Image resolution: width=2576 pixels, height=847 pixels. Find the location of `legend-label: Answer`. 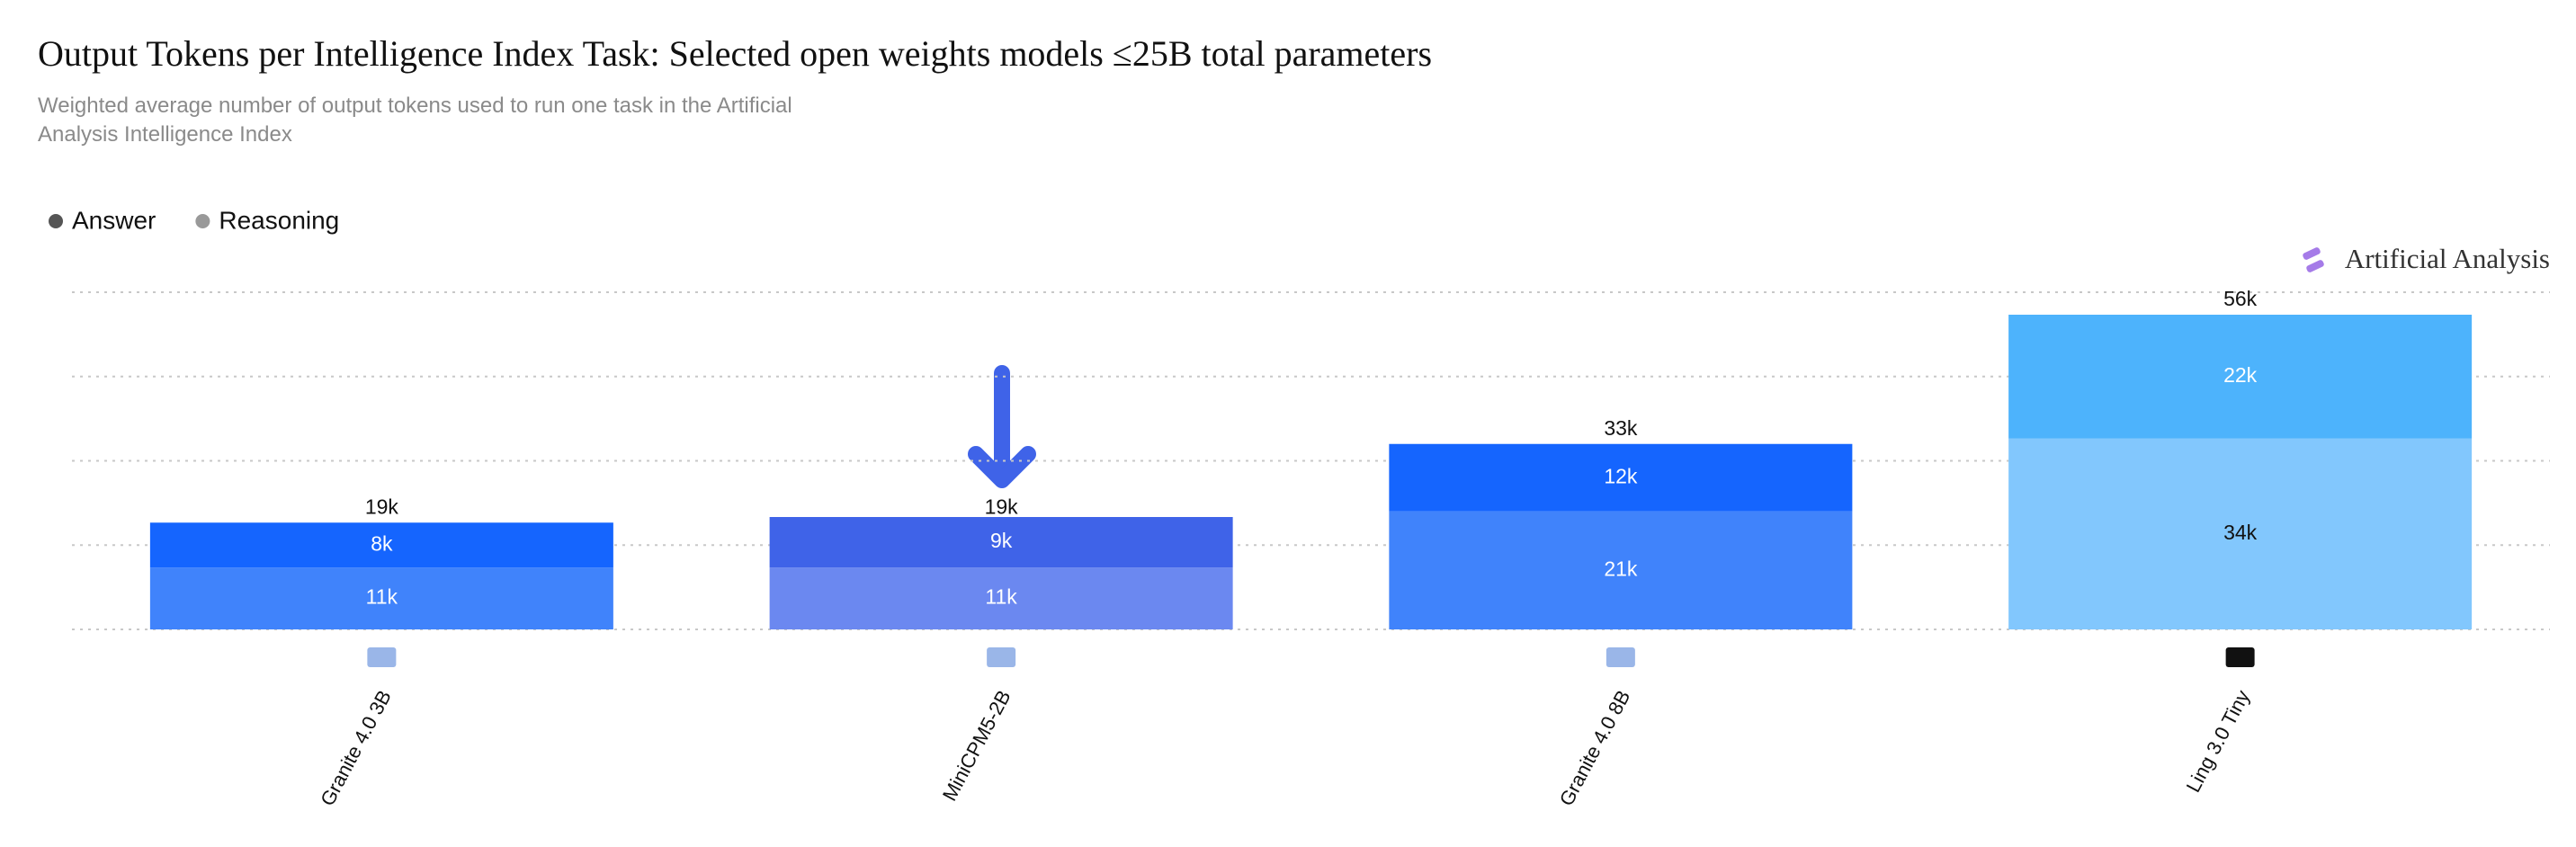

legend-label: Answer is located at coordinates (114, 220).